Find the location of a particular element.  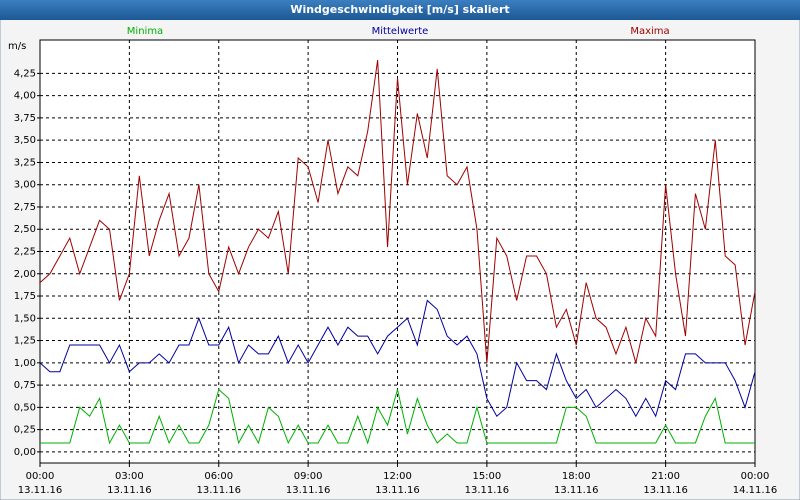

y-tick-label: 1,75 is located at coordinates (25, 296).